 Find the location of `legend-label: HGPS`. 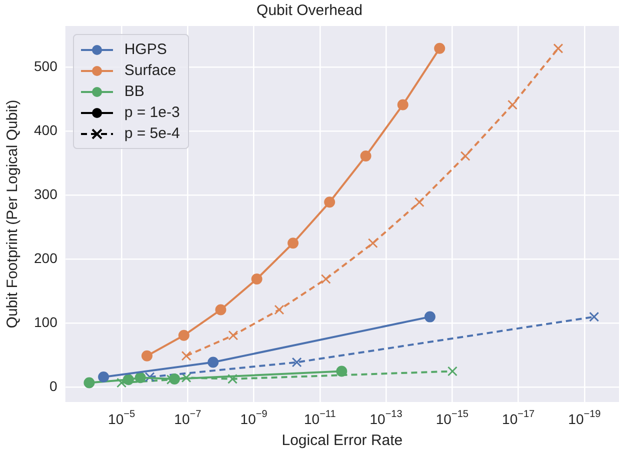

legend-label: HGPS is located at coordinates (145, 49).